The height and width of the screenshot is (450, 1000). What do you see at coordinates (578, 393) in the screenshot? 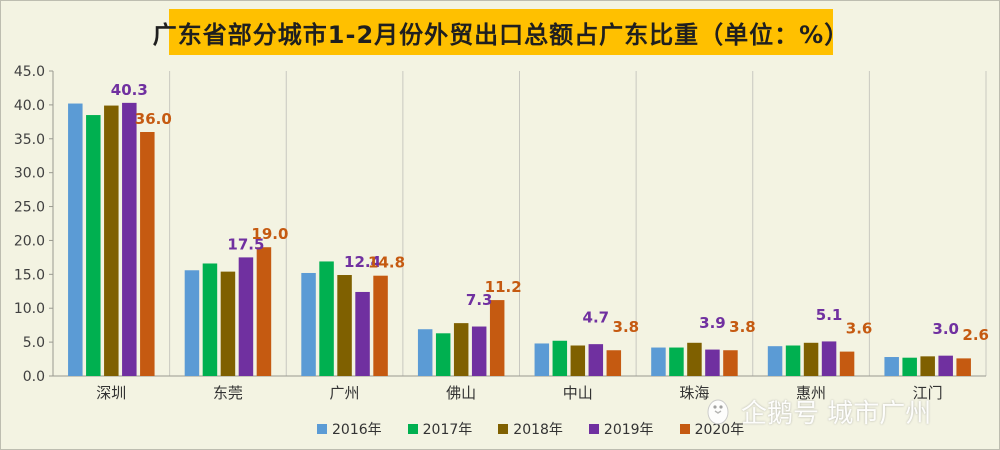
I see `x-tick-label: 中山` at bounding box center [578, 393].